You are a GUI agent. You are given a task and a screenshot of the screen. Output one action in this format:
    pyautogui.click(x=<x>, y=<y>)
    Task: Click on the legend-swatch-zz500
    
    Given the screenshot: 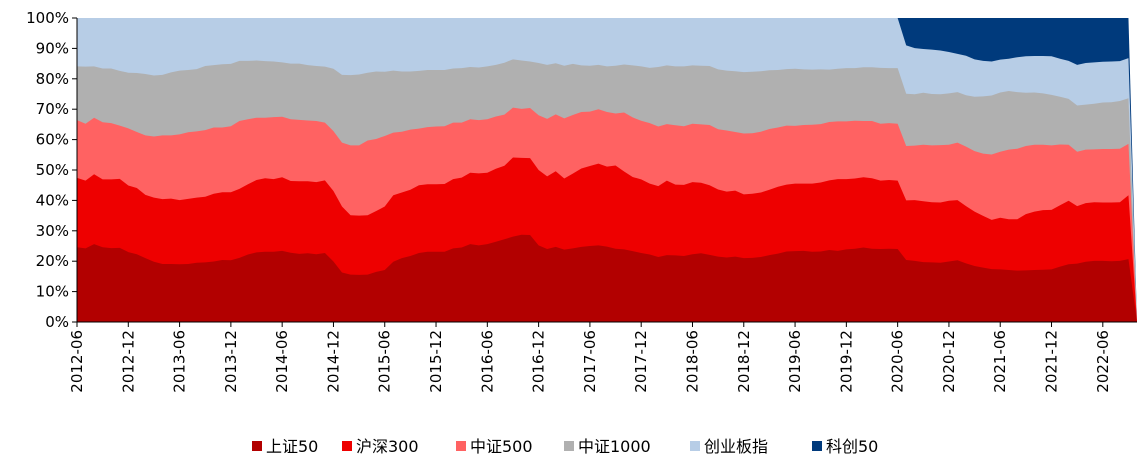 What is the action you would take?
    pyautogui.click(x=461, y=446)
    